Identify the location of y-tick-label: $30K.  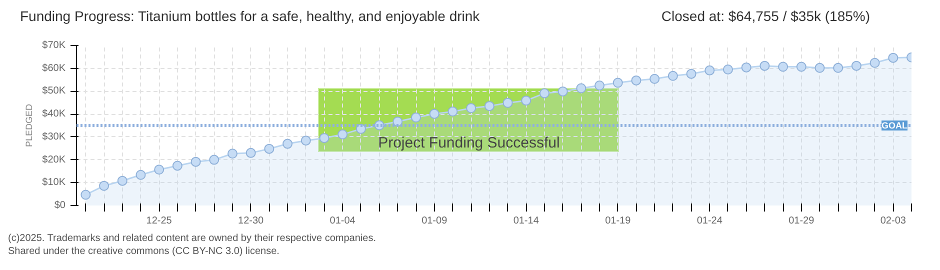
(54, 136).